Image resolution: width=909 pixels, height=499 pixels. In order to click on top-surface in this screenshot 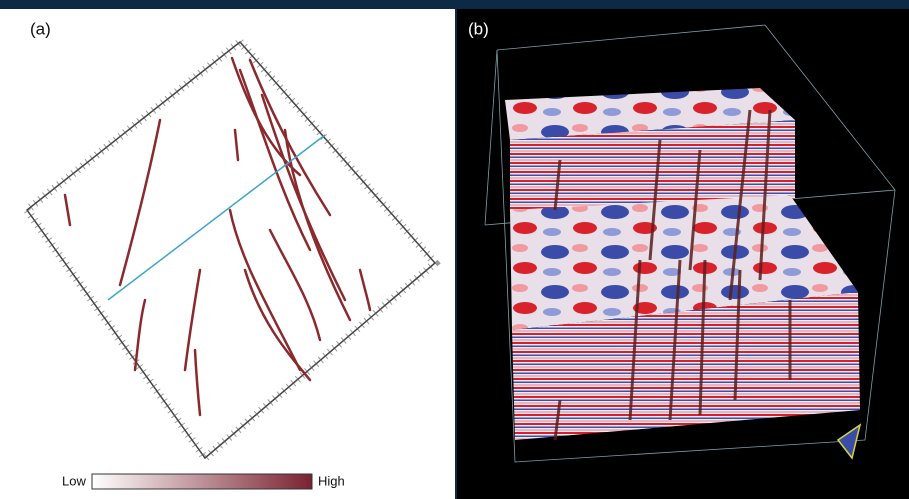, I will do `click(650, 114)`.